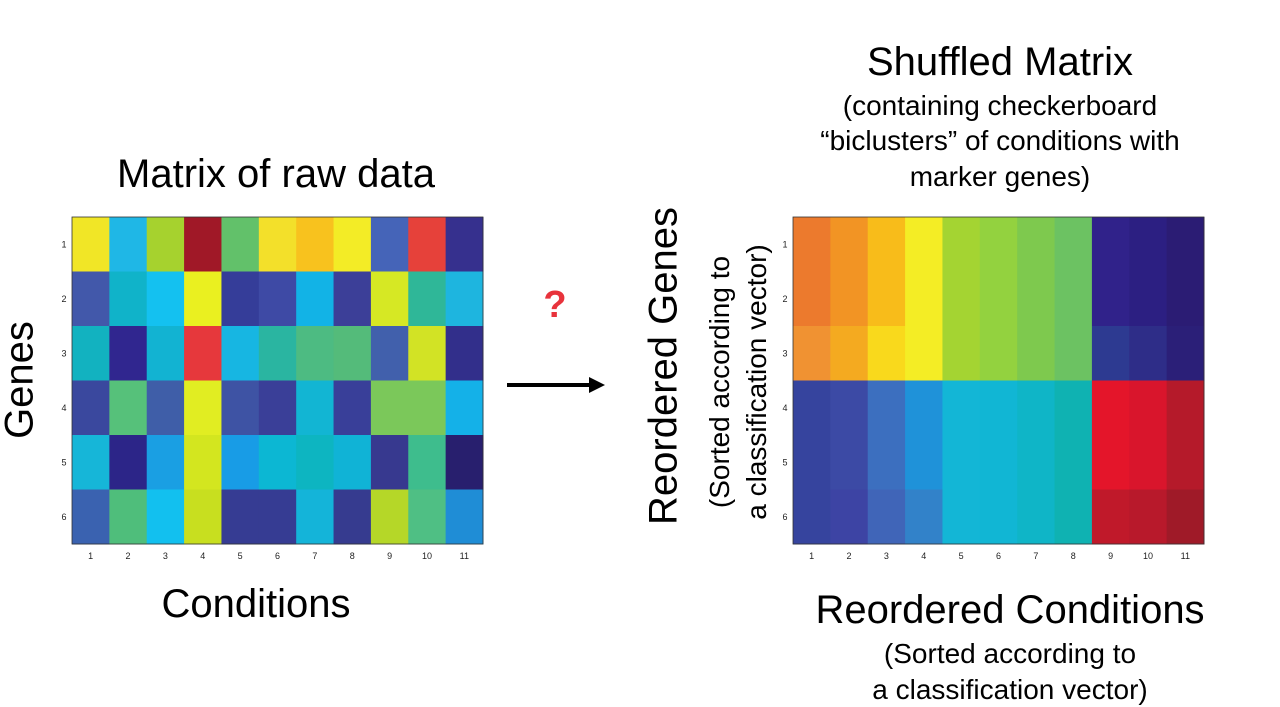 This screenshot has width=1280, height=707. I want to click on right-heatmap-cell-r3-c6, so click(998, 353).